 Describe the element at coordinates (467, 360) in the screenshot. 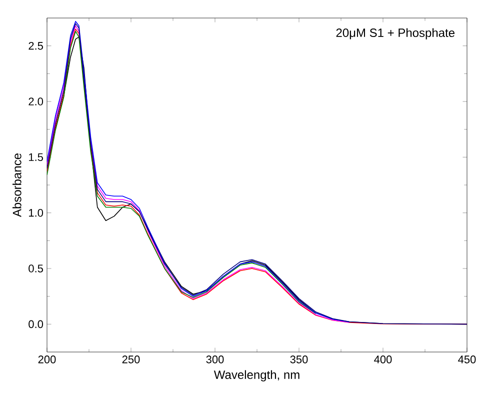

I see `x-tick-label: 450` at that location.